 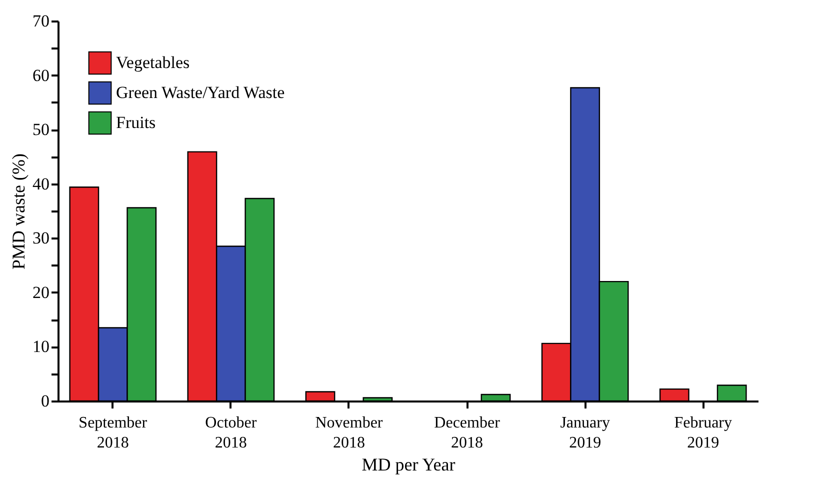 I want to click on y-tick-label: 40, so click(x=41, y=184).